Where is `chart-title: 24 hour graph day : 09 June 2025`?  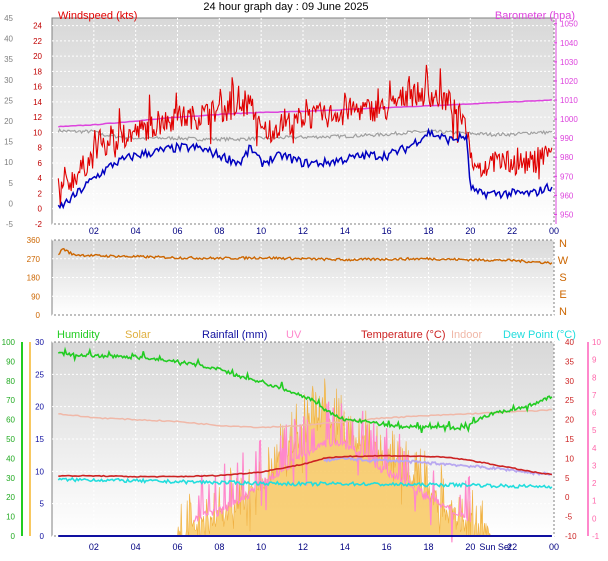 chart-title: 24 hour graph day : 09 June 2025 is located at coordinates (285, 7).